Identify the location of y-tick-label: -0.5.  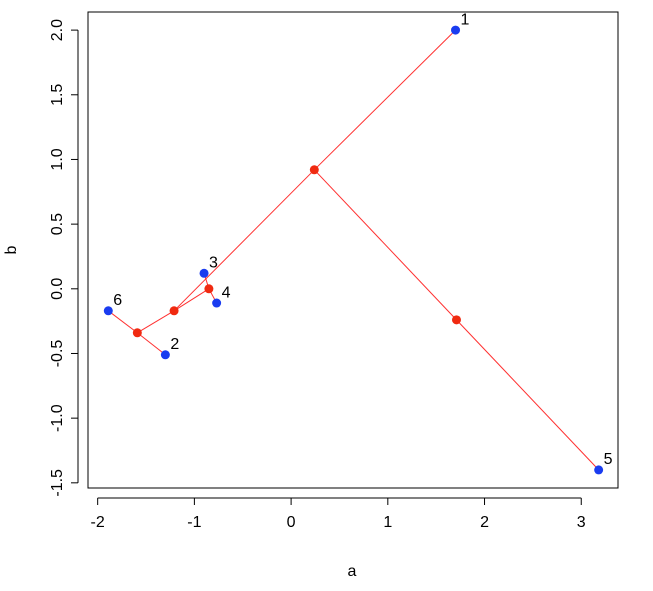
(57, 354).